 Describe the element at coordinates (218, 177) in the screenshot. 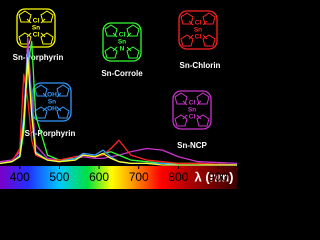

I see `x-tick-label: 900` at that location.